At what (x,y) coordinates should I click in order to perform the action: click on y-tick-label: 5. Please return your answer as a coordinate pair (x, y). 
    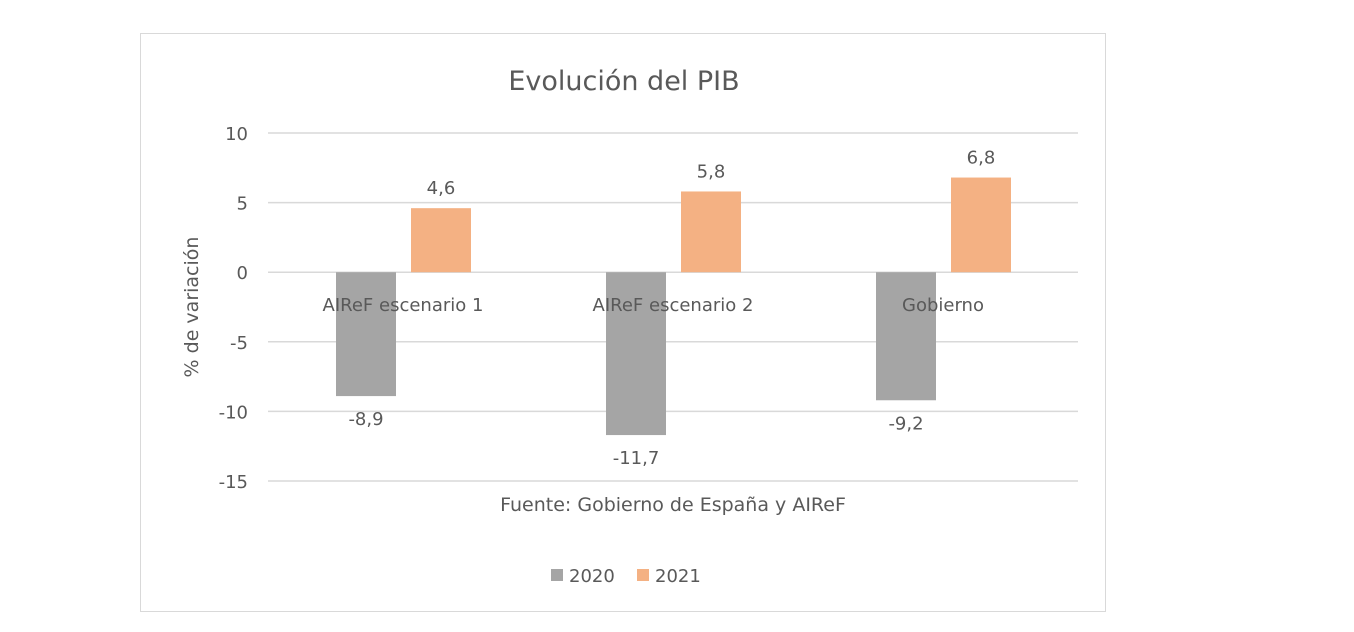
    Looking at the image, I should click on (242, 204).